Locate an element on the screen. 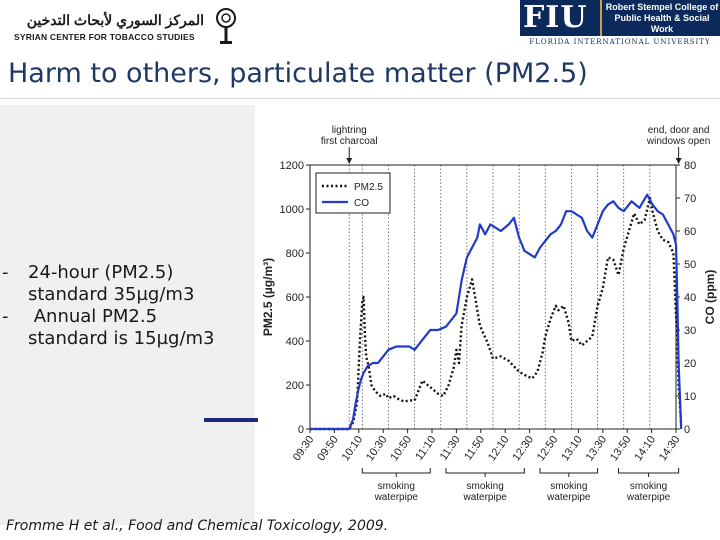 This screenshot has height=540, width=720. y-right-tick-label: 60 is located at coordinates (690, 232).